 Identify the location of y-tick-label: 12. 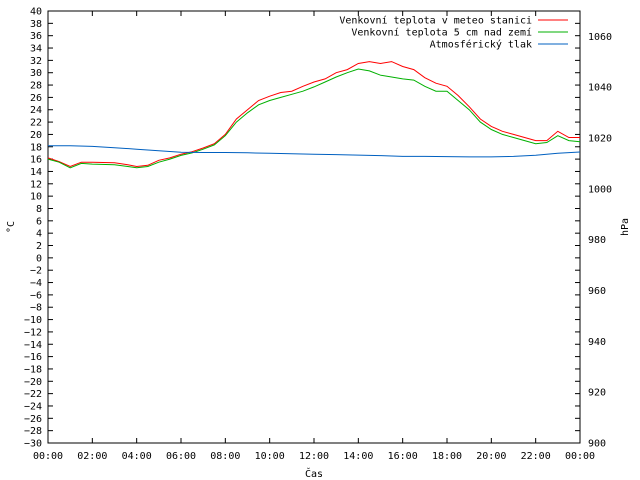
(36, 184).